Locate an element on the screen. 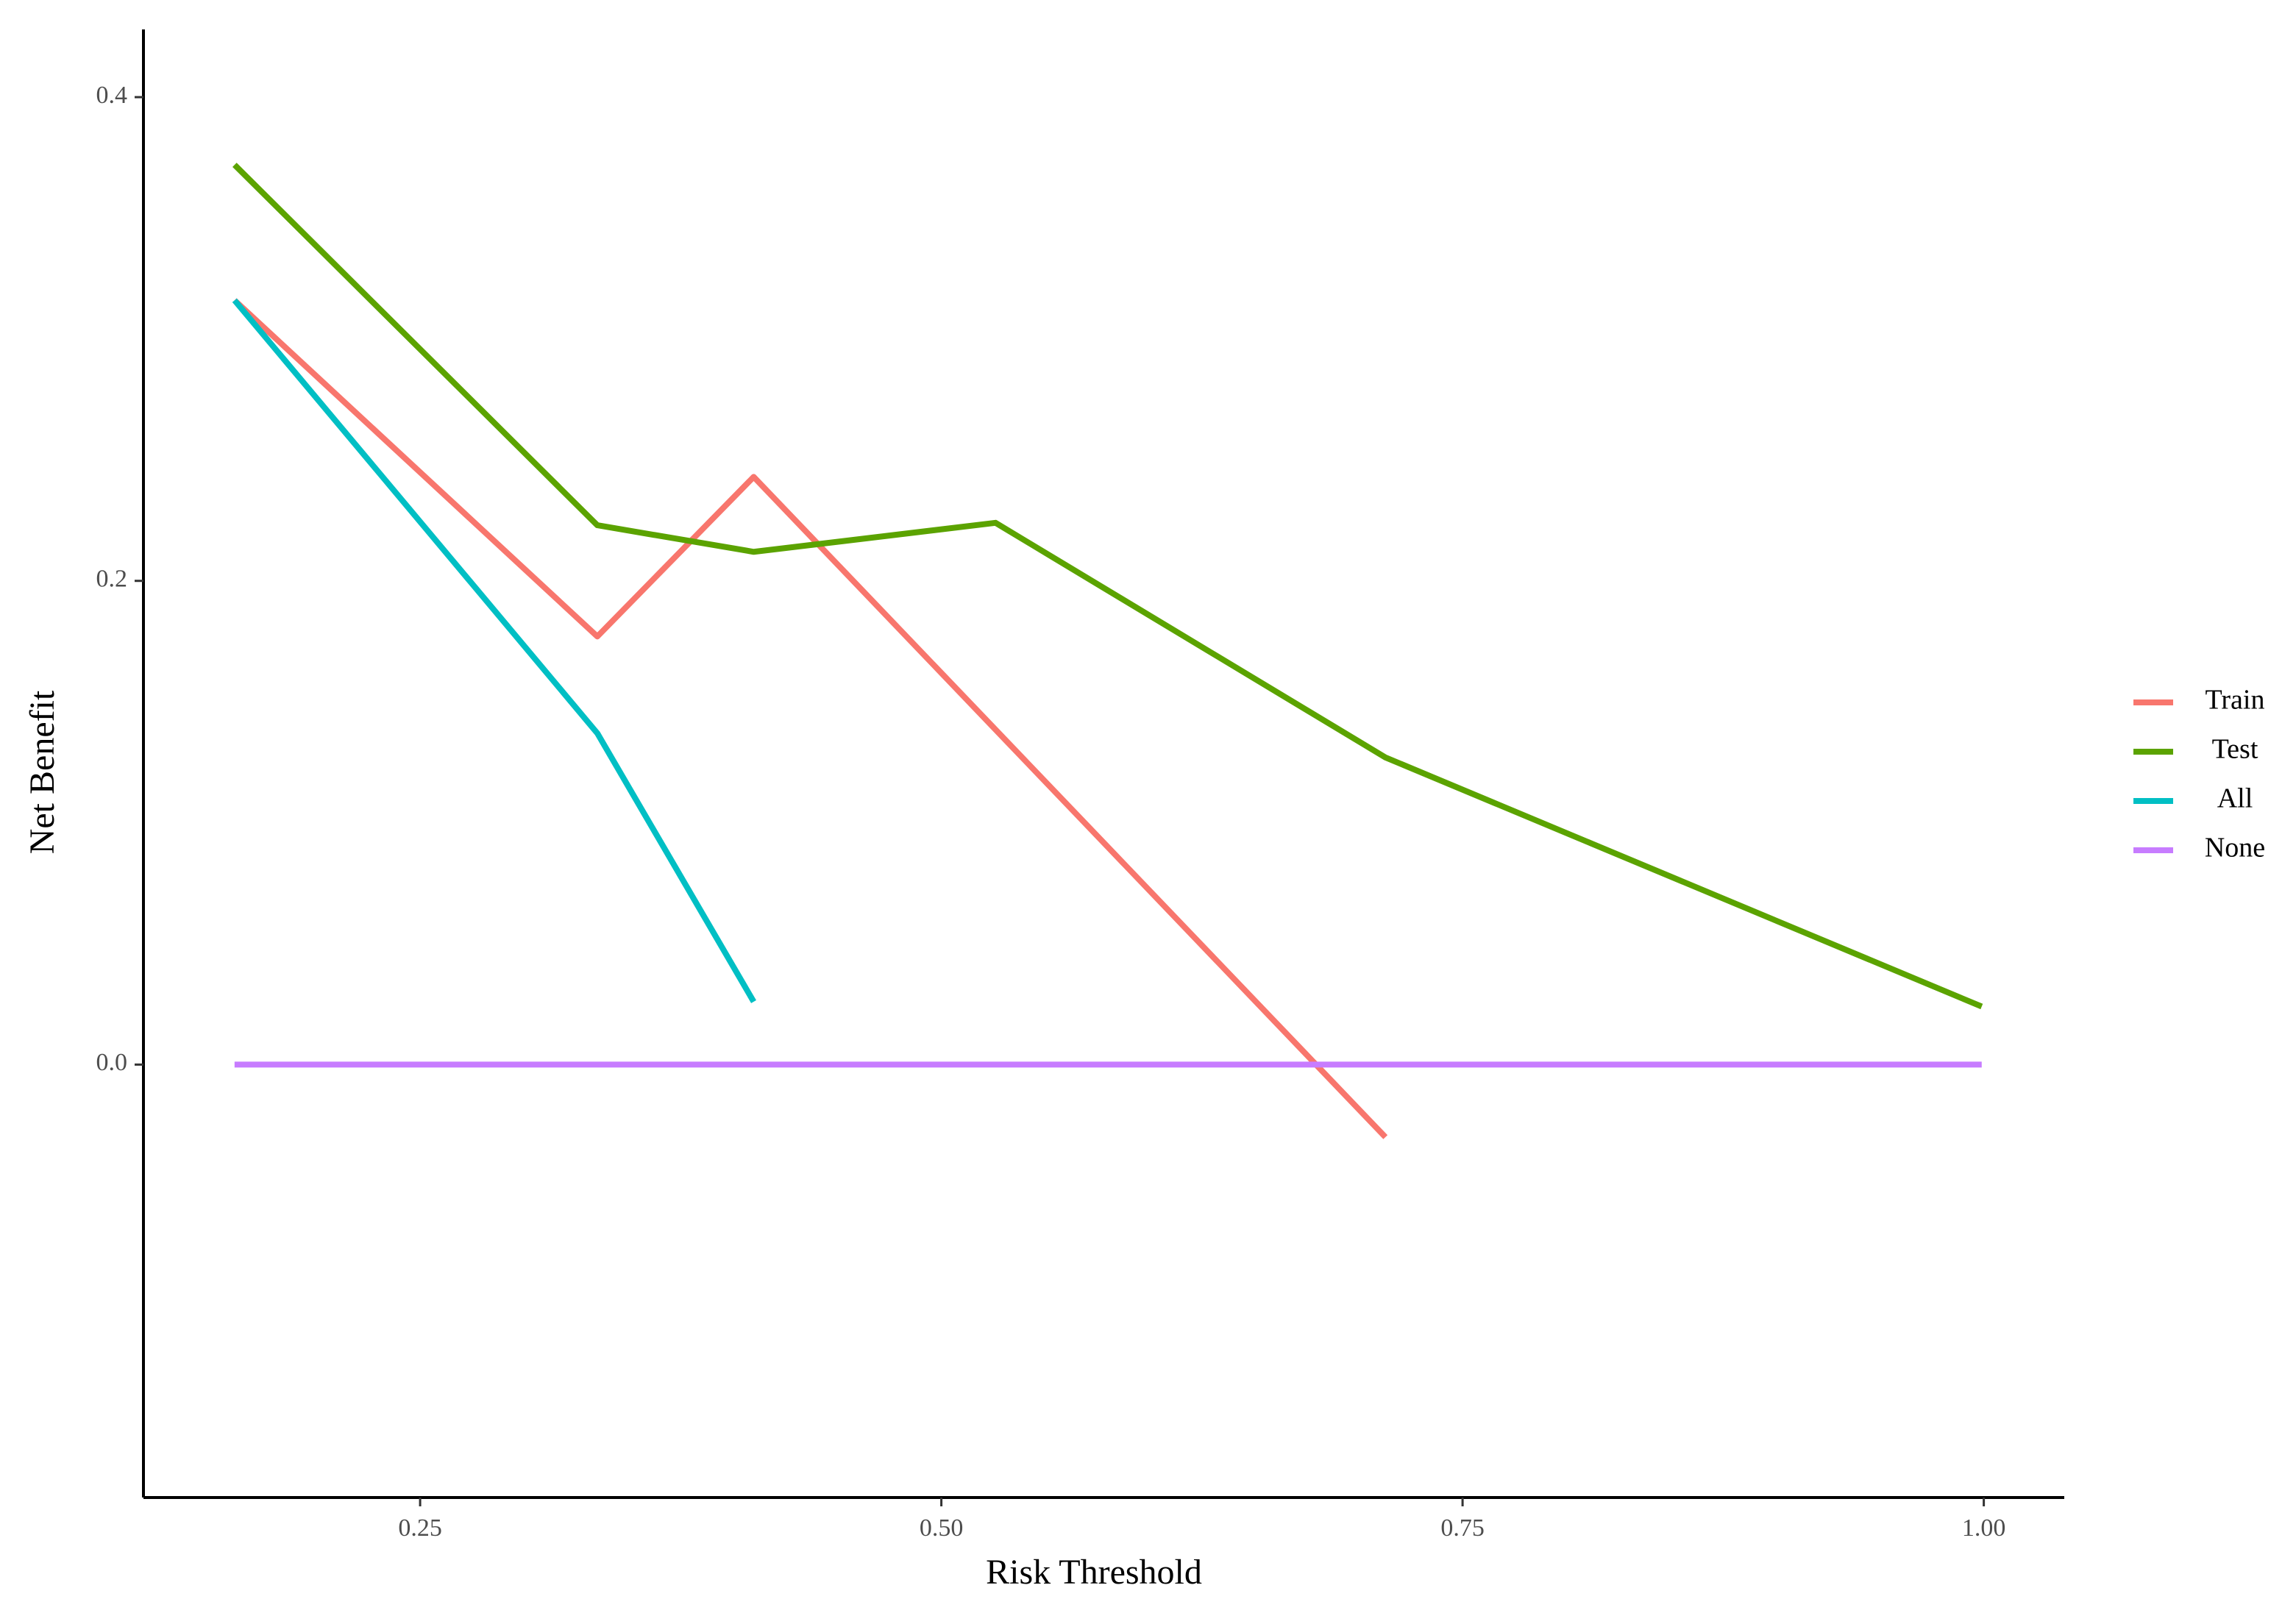  series-line is located at coordinates (494, 650).